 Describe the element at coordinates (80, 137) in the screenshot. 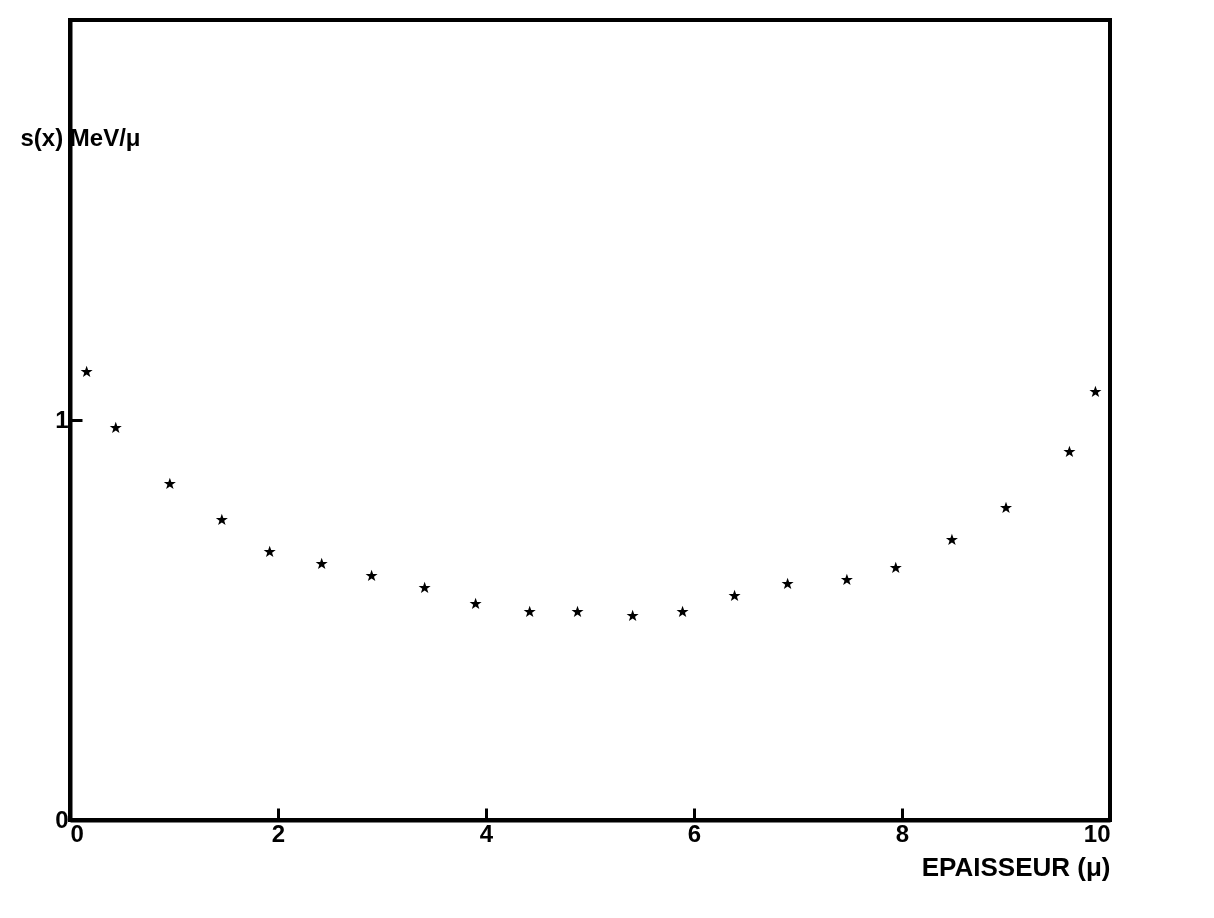

I see `y-axis-title: s(x) MeV/μ` at that location.